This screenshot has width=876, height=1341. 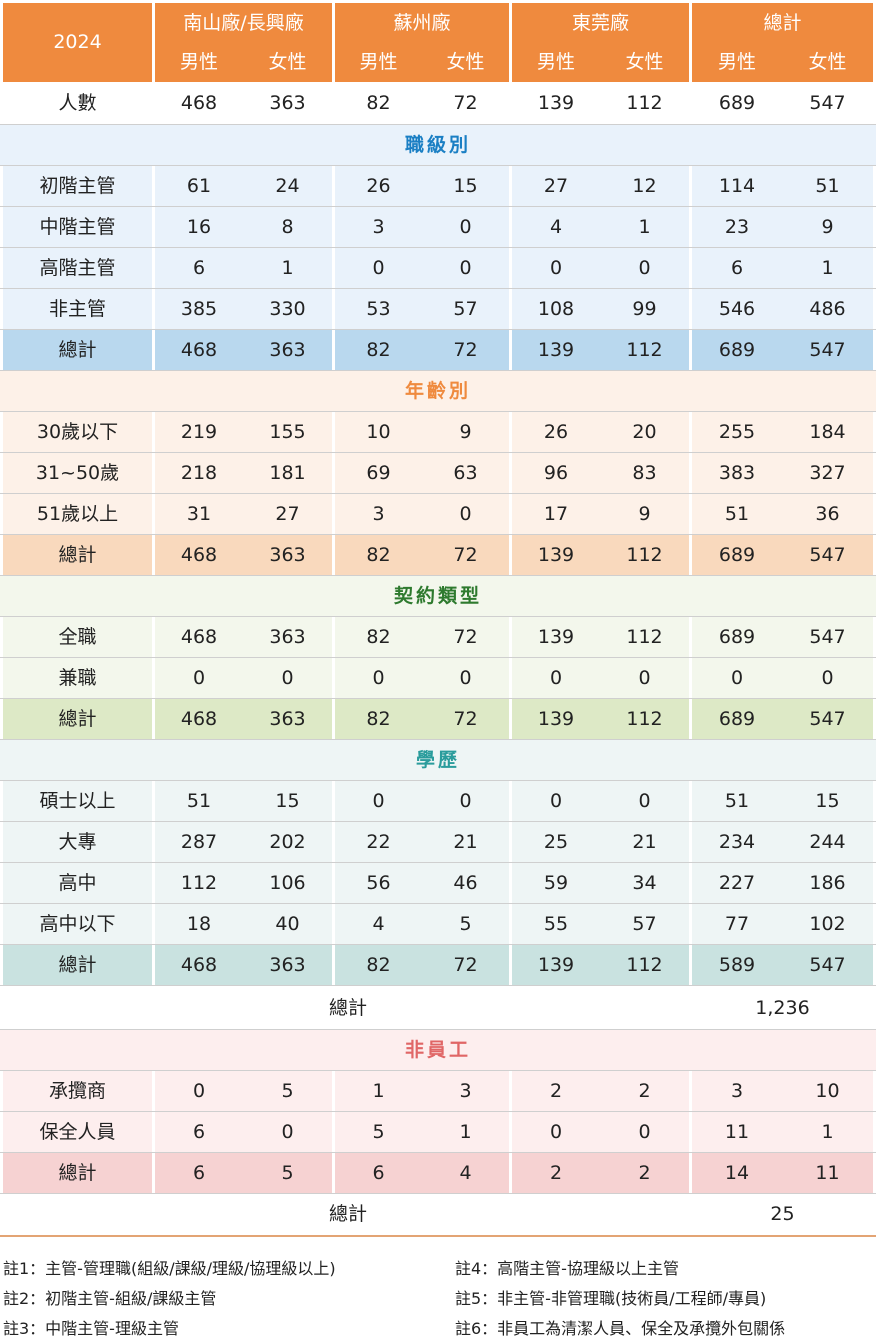 I want to click on table-row: 碩士以上 51 15 0 0 0 0 51 15, so click(x=438, y=801).